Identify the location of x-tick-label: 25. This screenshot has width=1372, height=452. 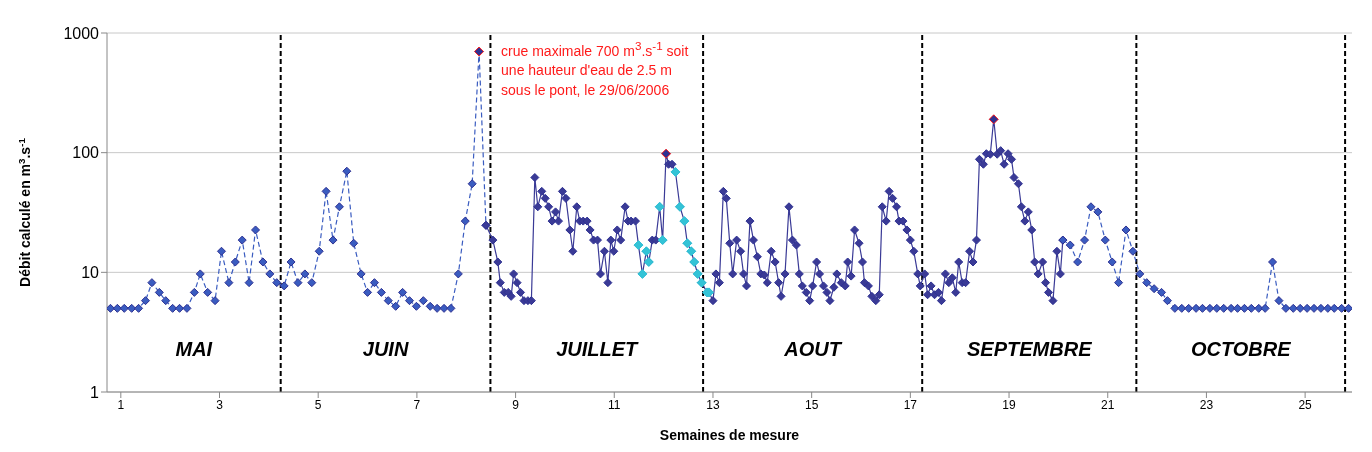
(1305, 404).